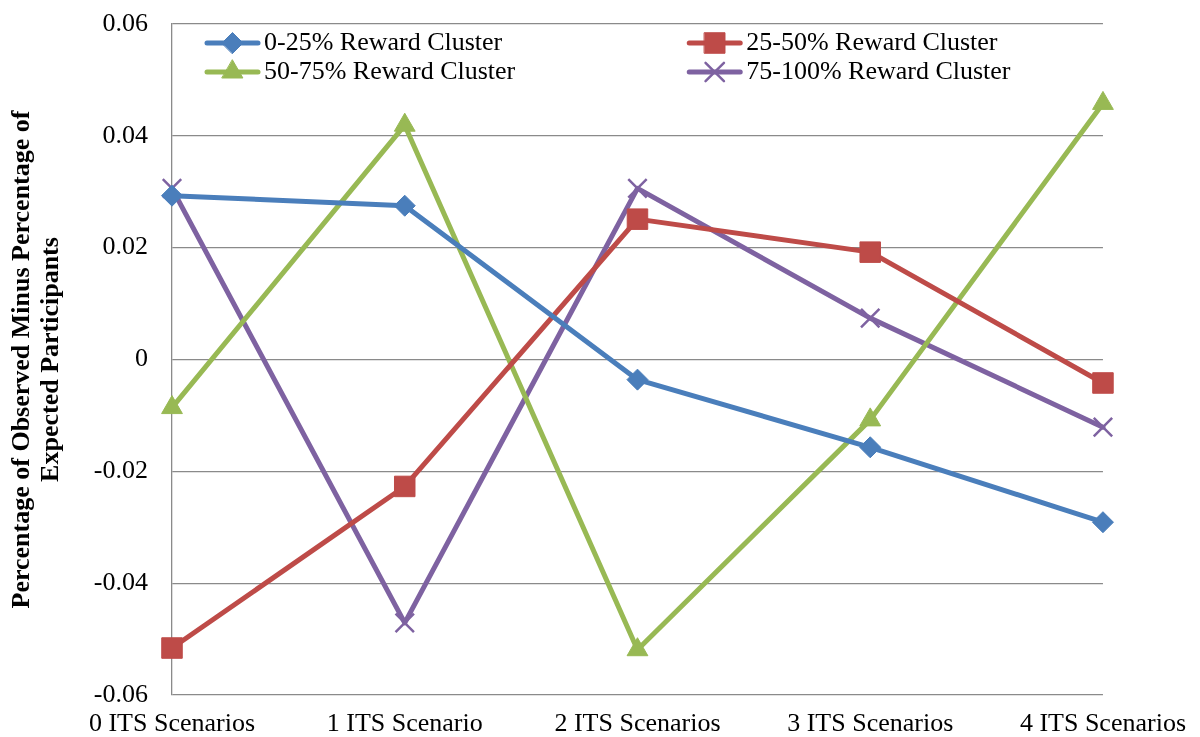 This screenshot has width=1200, height=737. What do you see at coordinates (872, 41) in the screenshot?
I see `legend-label: 25-50% Reward Cluster` at bounding box center [872, 41].